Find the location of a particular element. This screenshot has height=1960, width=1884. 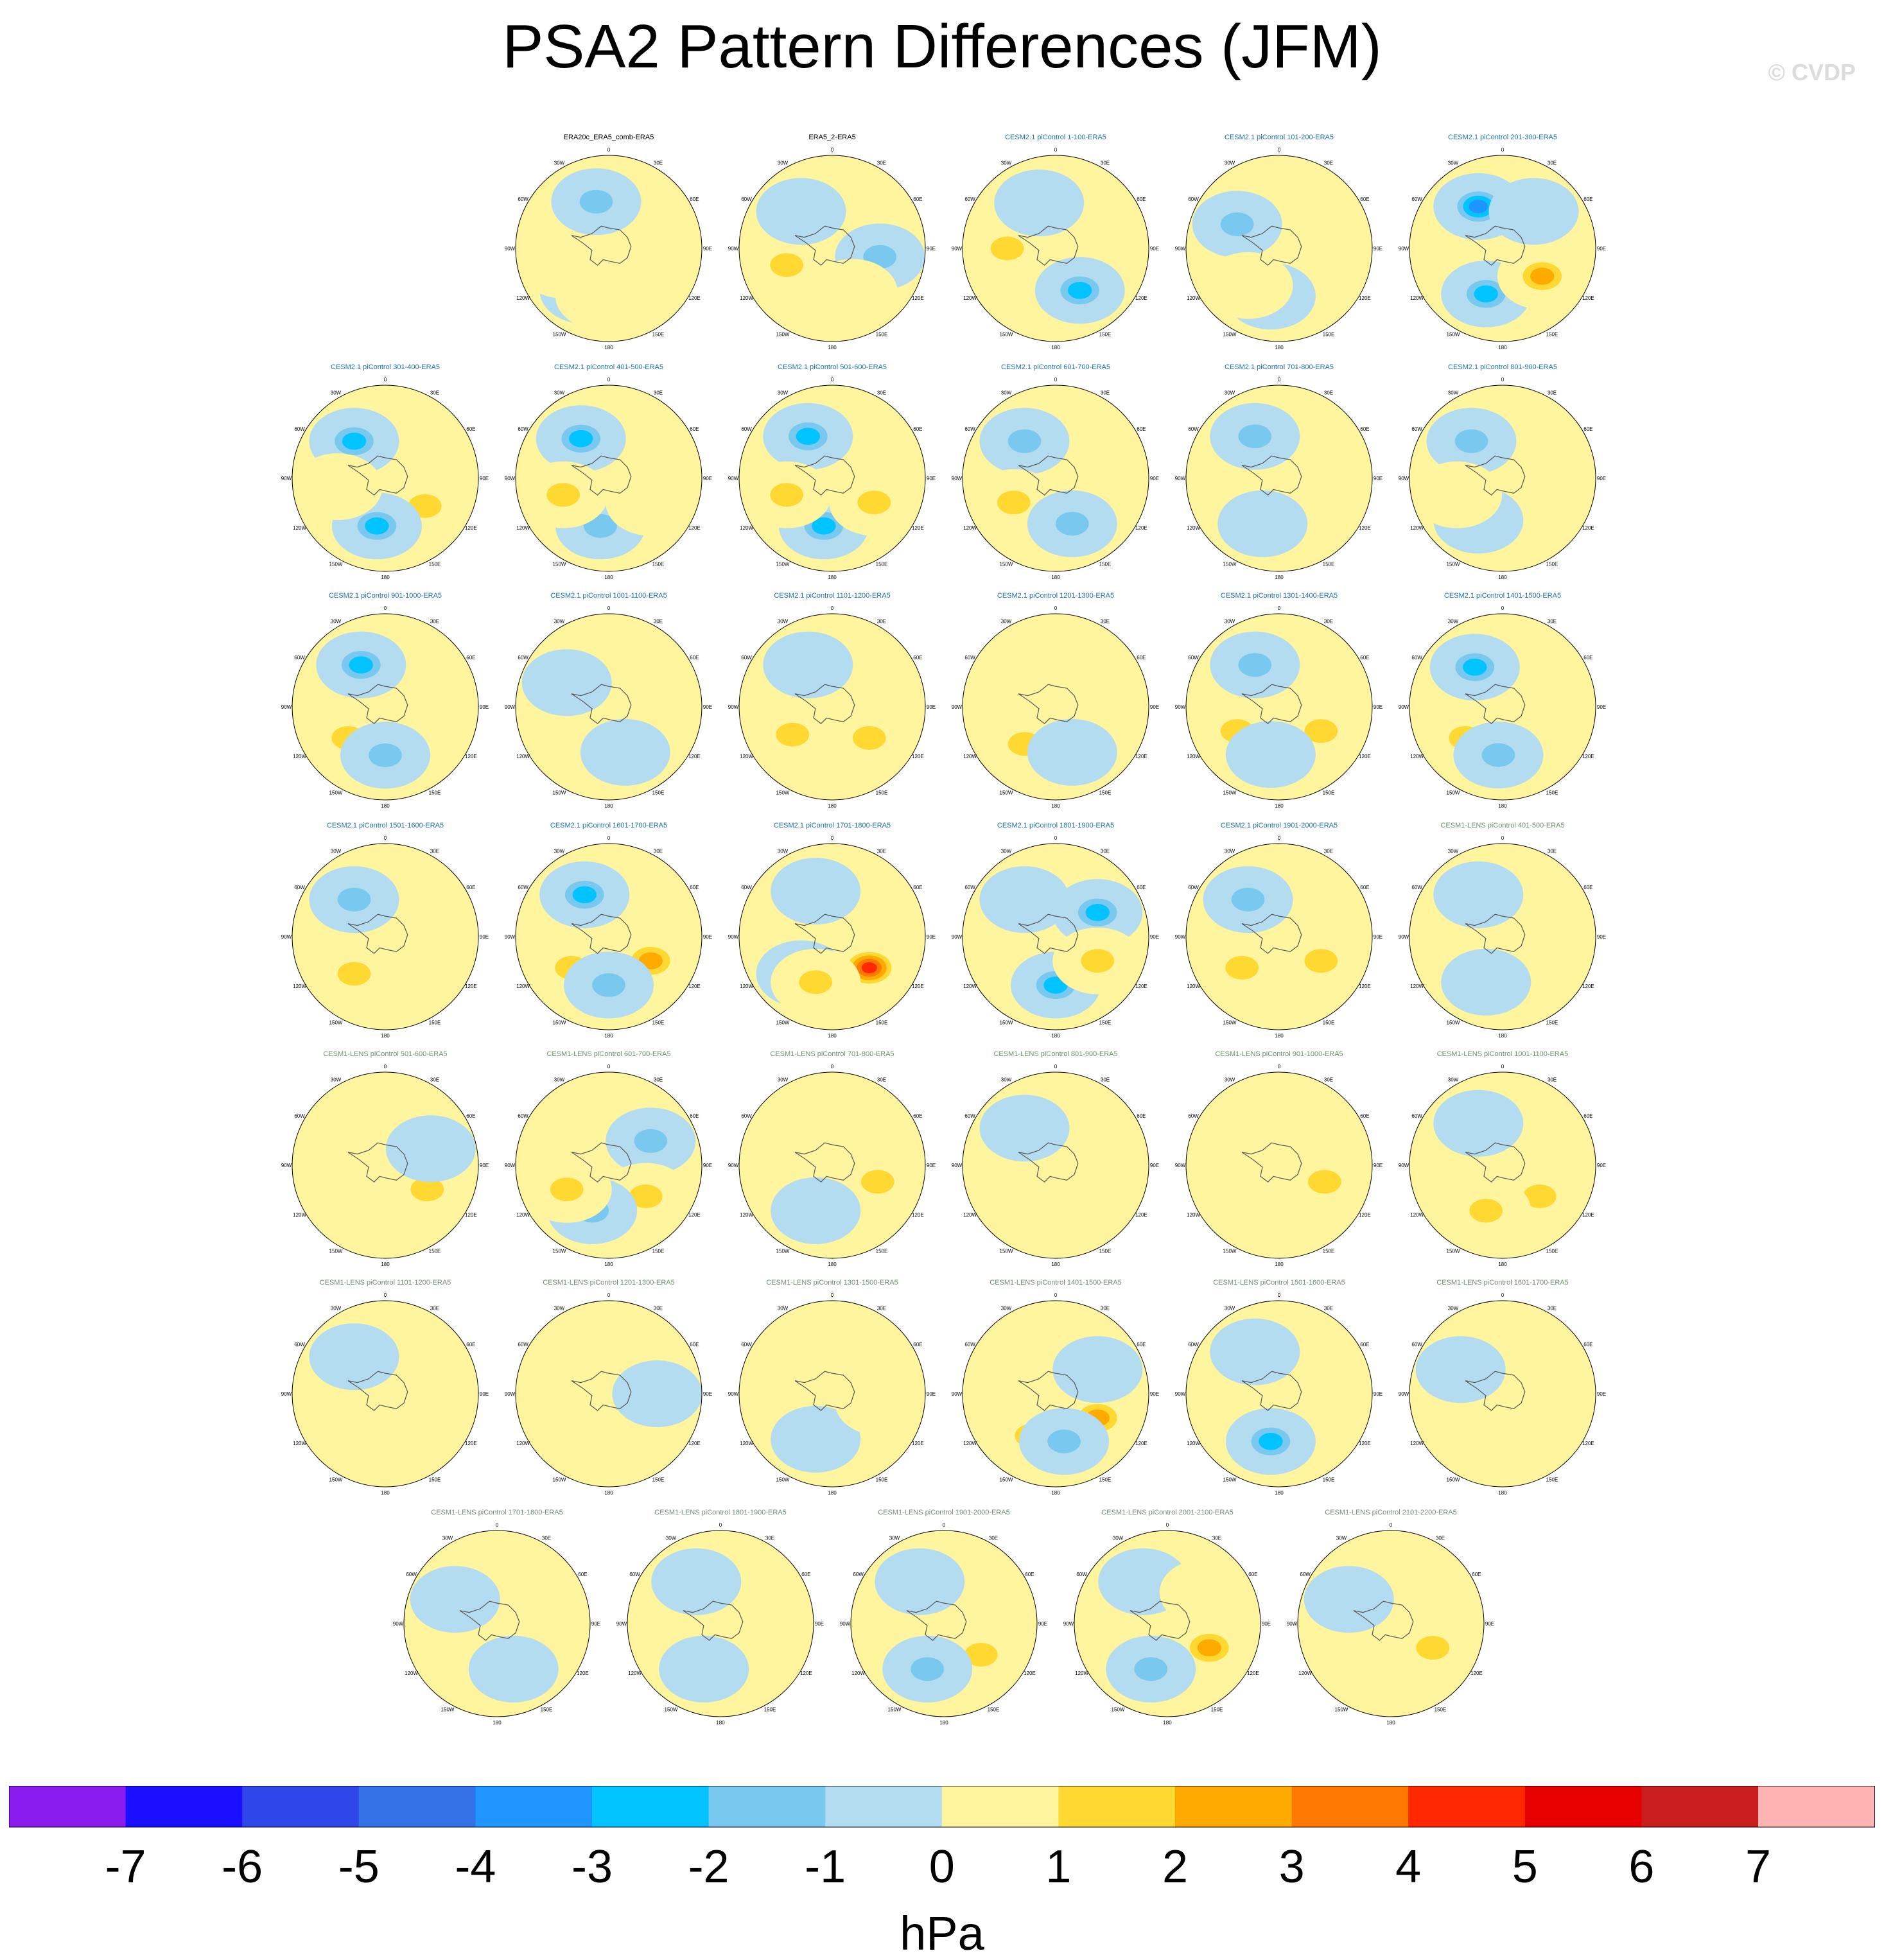

colorbar-unit-label: hPa is located at coordinates (942, 1933).